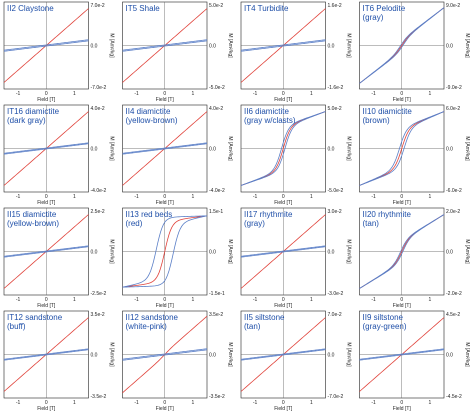 The image size is (474, 412). I want to click on y-tick-max: 2.5e-2, so click(98, 212).